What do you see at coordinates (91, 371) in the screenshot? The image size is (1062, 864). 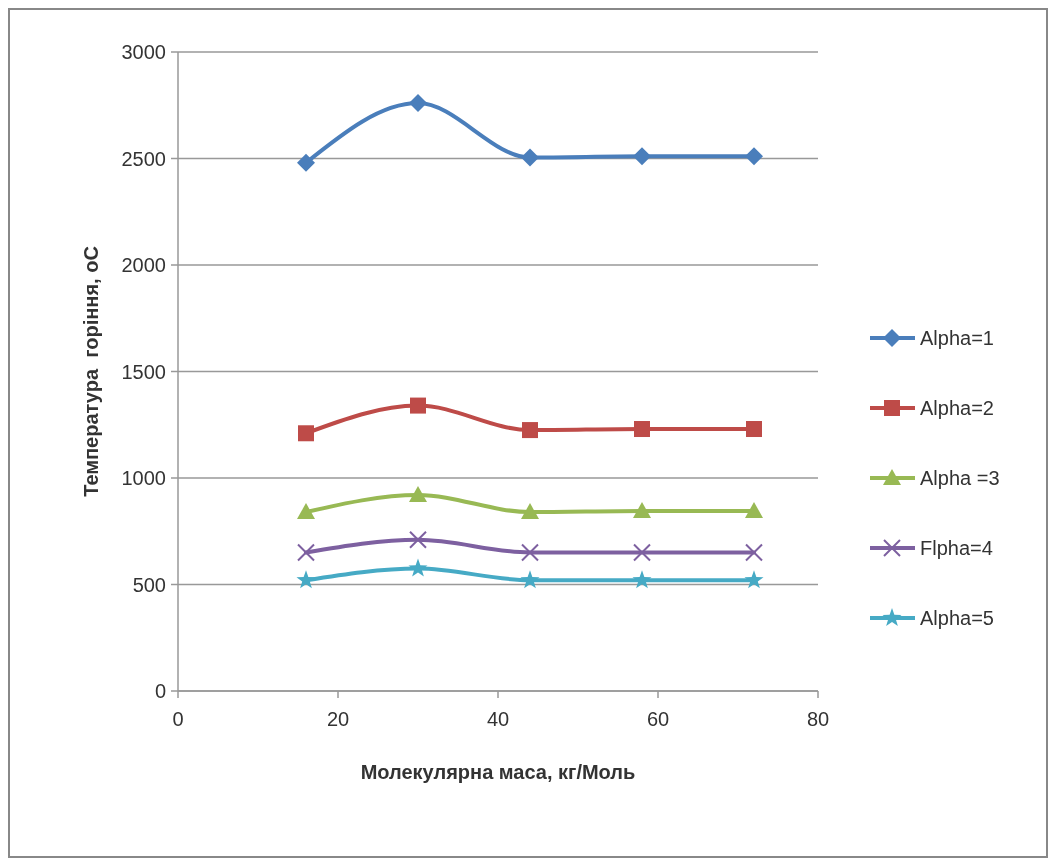 I see `y-axis-title: Температура горіння, оС` at bounding box center [91, 371].